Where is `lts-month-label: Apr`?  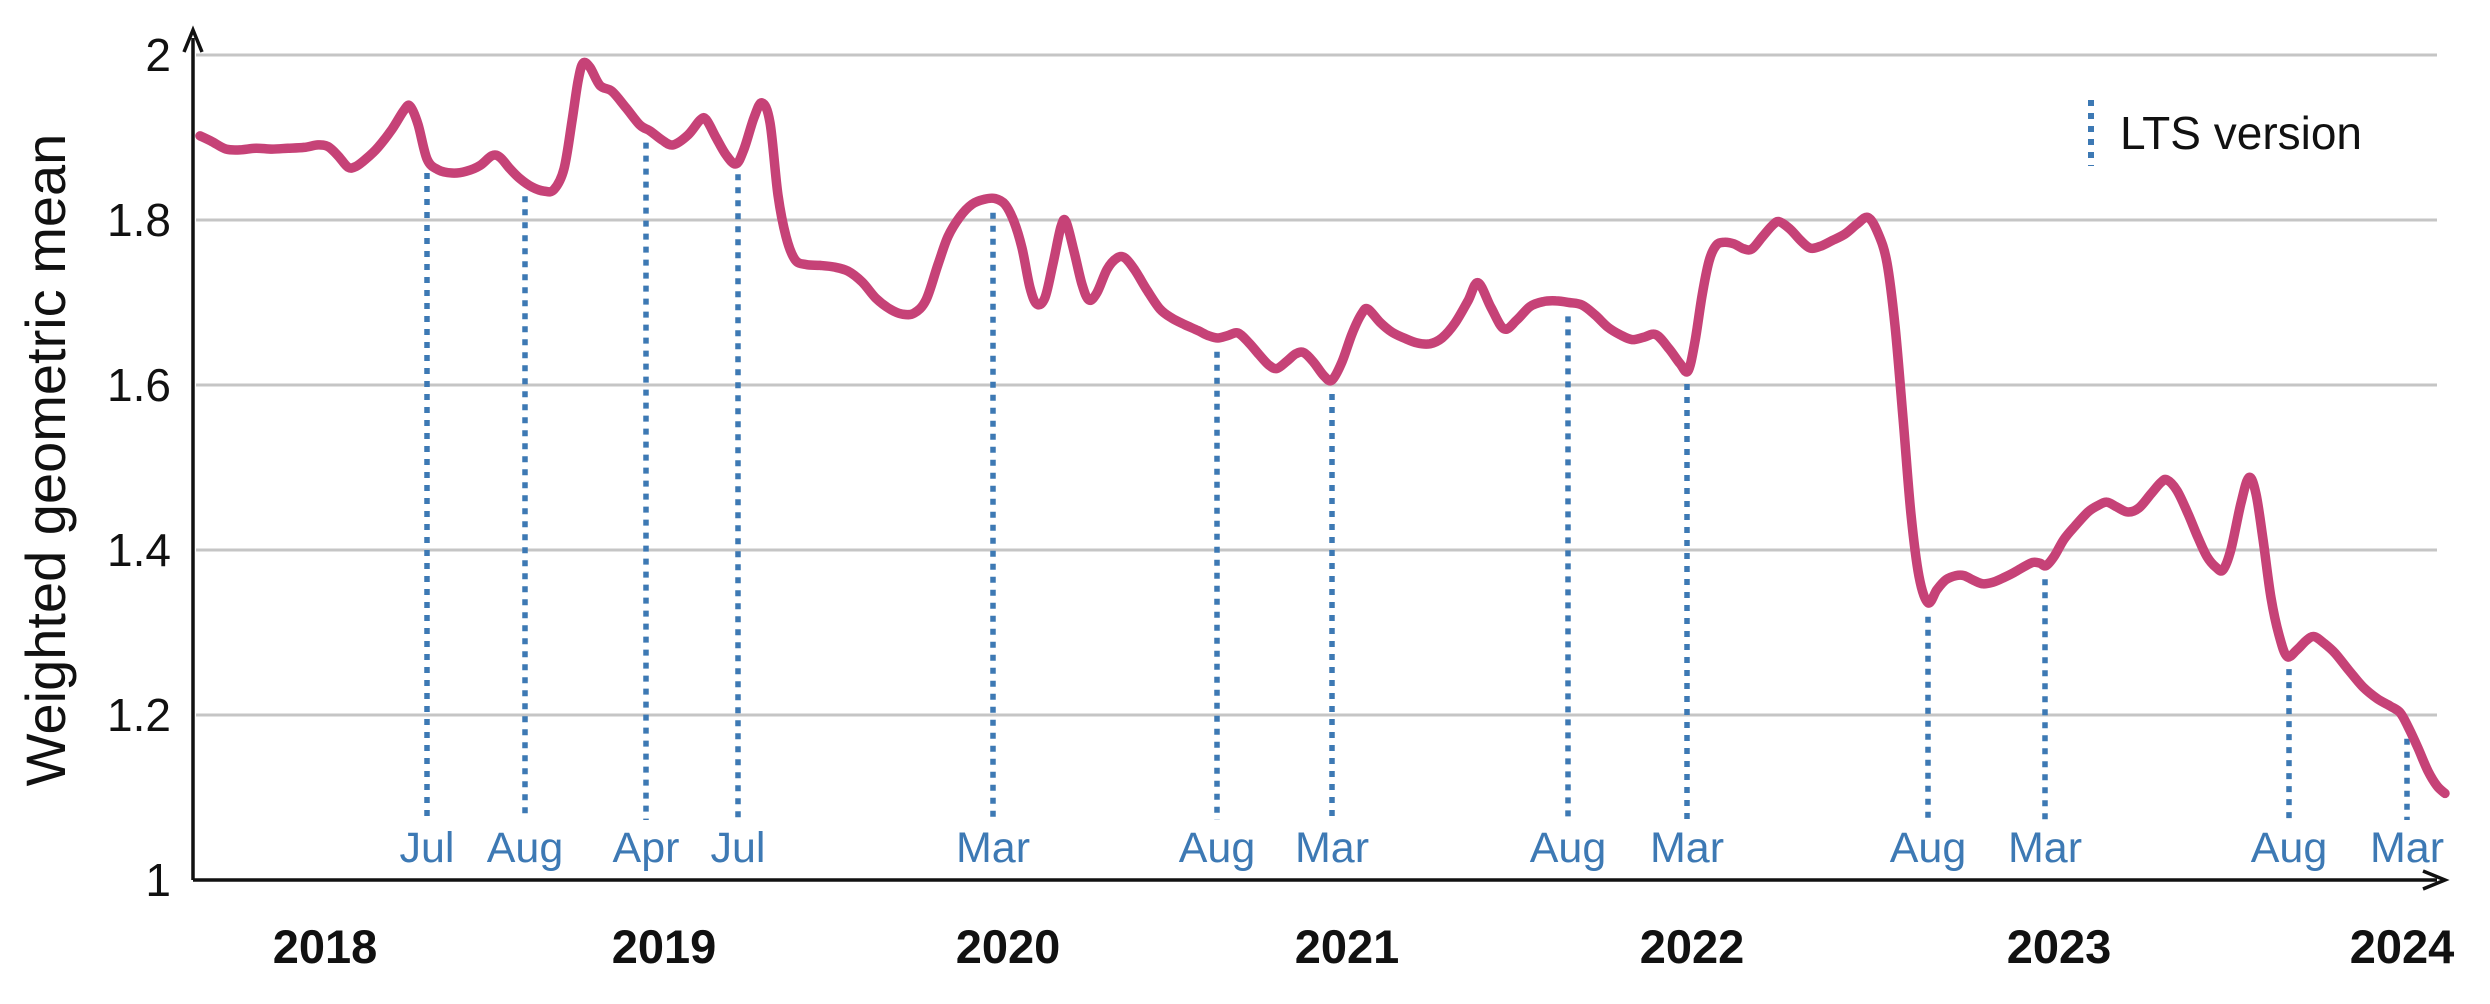
lts-month-label: Apr is located at coordinates (646, 848).